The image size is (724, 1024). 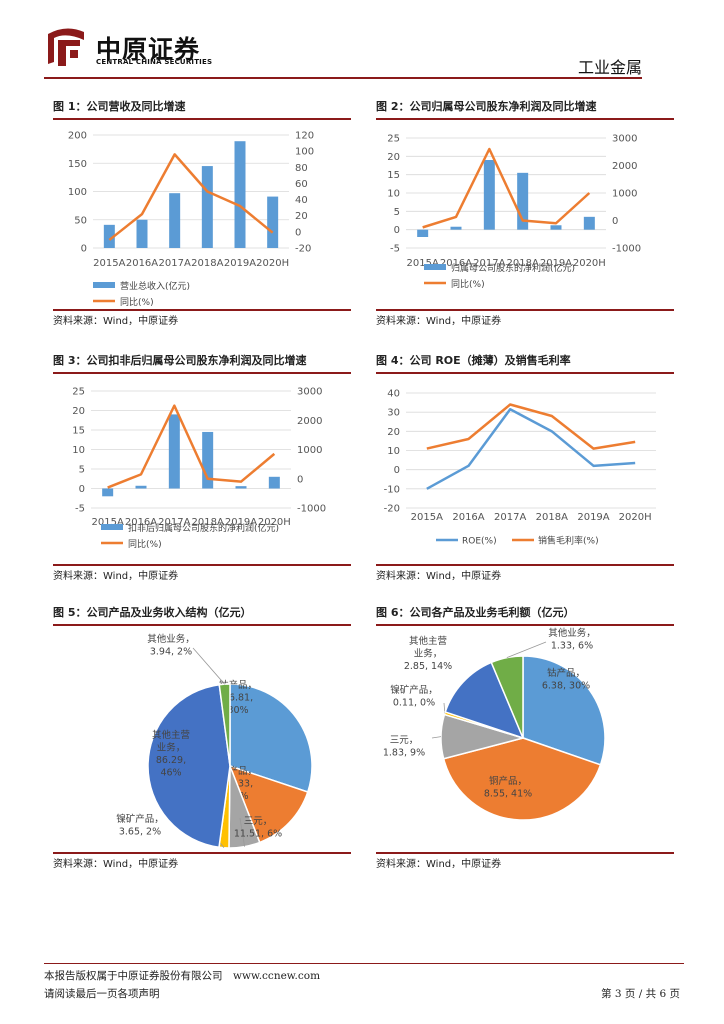 What do you see at coordinates (309, 392) in the screenshot?
I see `right-tick-label: 3000` at bounding box center [309, 392].